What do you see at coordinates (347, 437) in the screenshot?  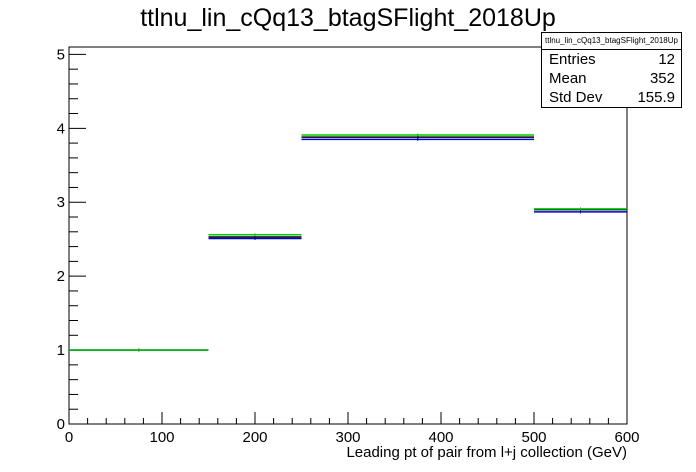 I see `x-tick-label: 300` at bounding box center [347, 437].